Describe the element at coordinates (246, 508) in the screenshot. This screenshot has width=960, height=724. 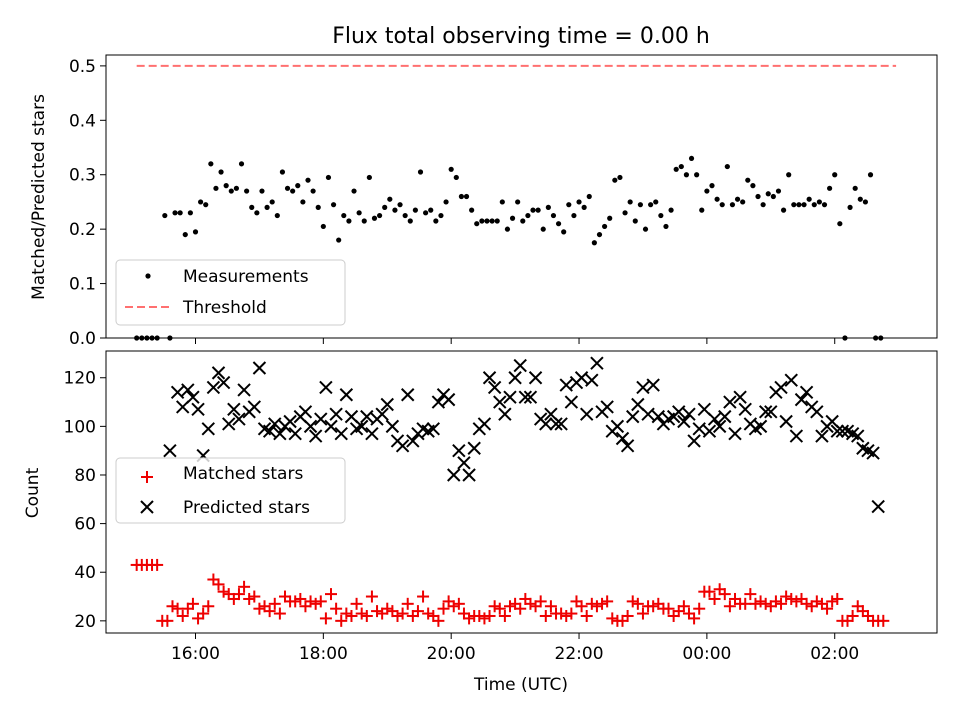
I see `legend-predicted-label: Predicted stars` at that location.